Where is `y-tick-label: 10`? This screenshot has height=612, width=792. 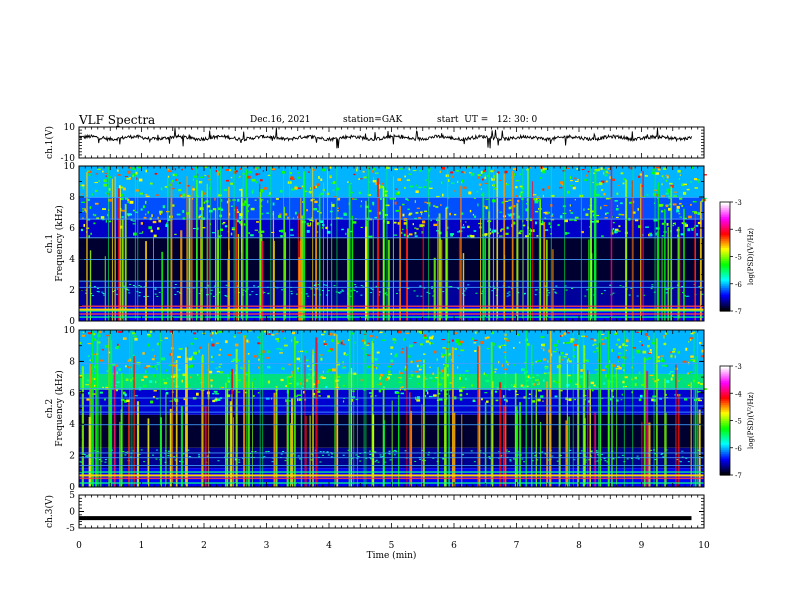
y-tick-label: 10 is located at coordinates (70, 331).